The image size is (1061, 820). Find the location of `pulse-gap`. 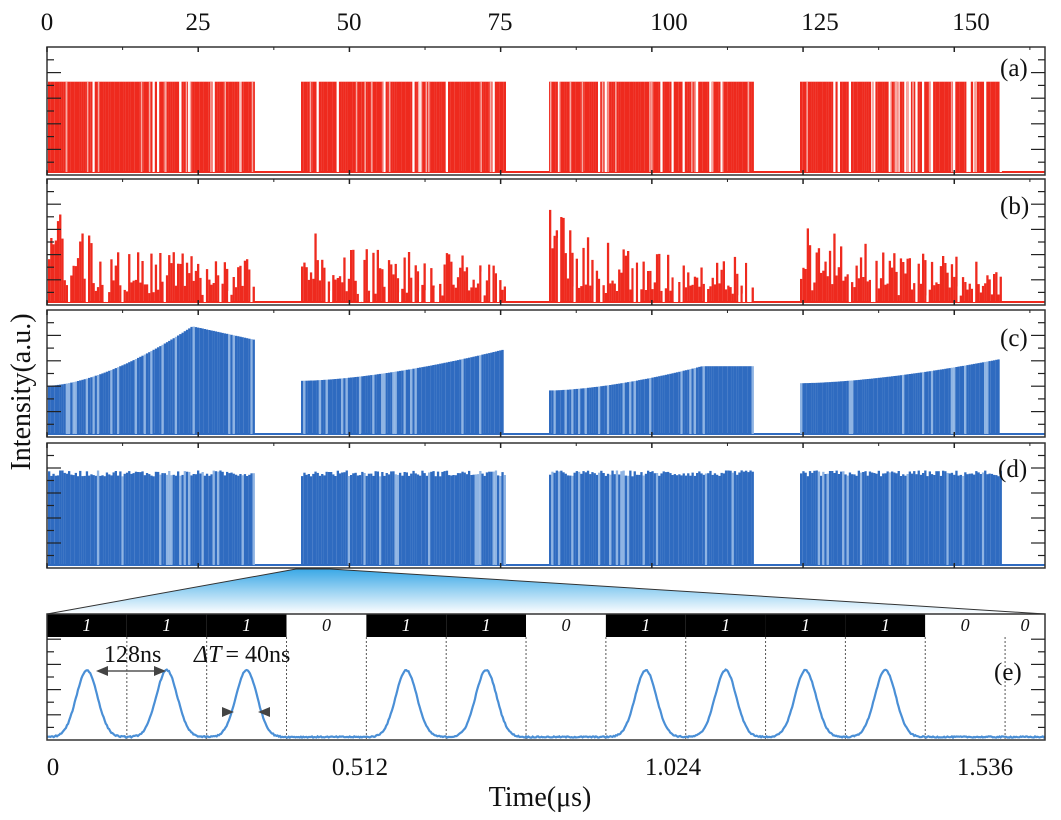

pulse-gap is located at coordinates (87, 126).